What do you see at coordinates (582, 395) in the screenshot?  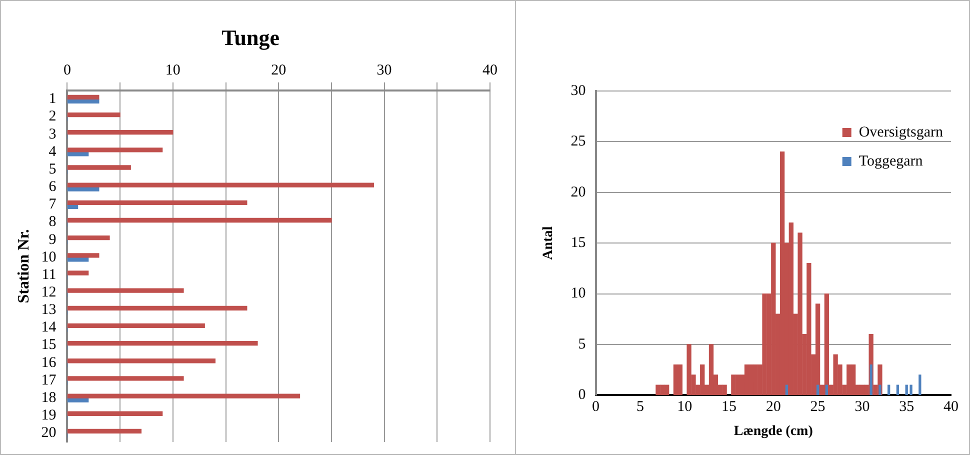 I see `y-tick-label: 0` at bounding box center [582, 395].